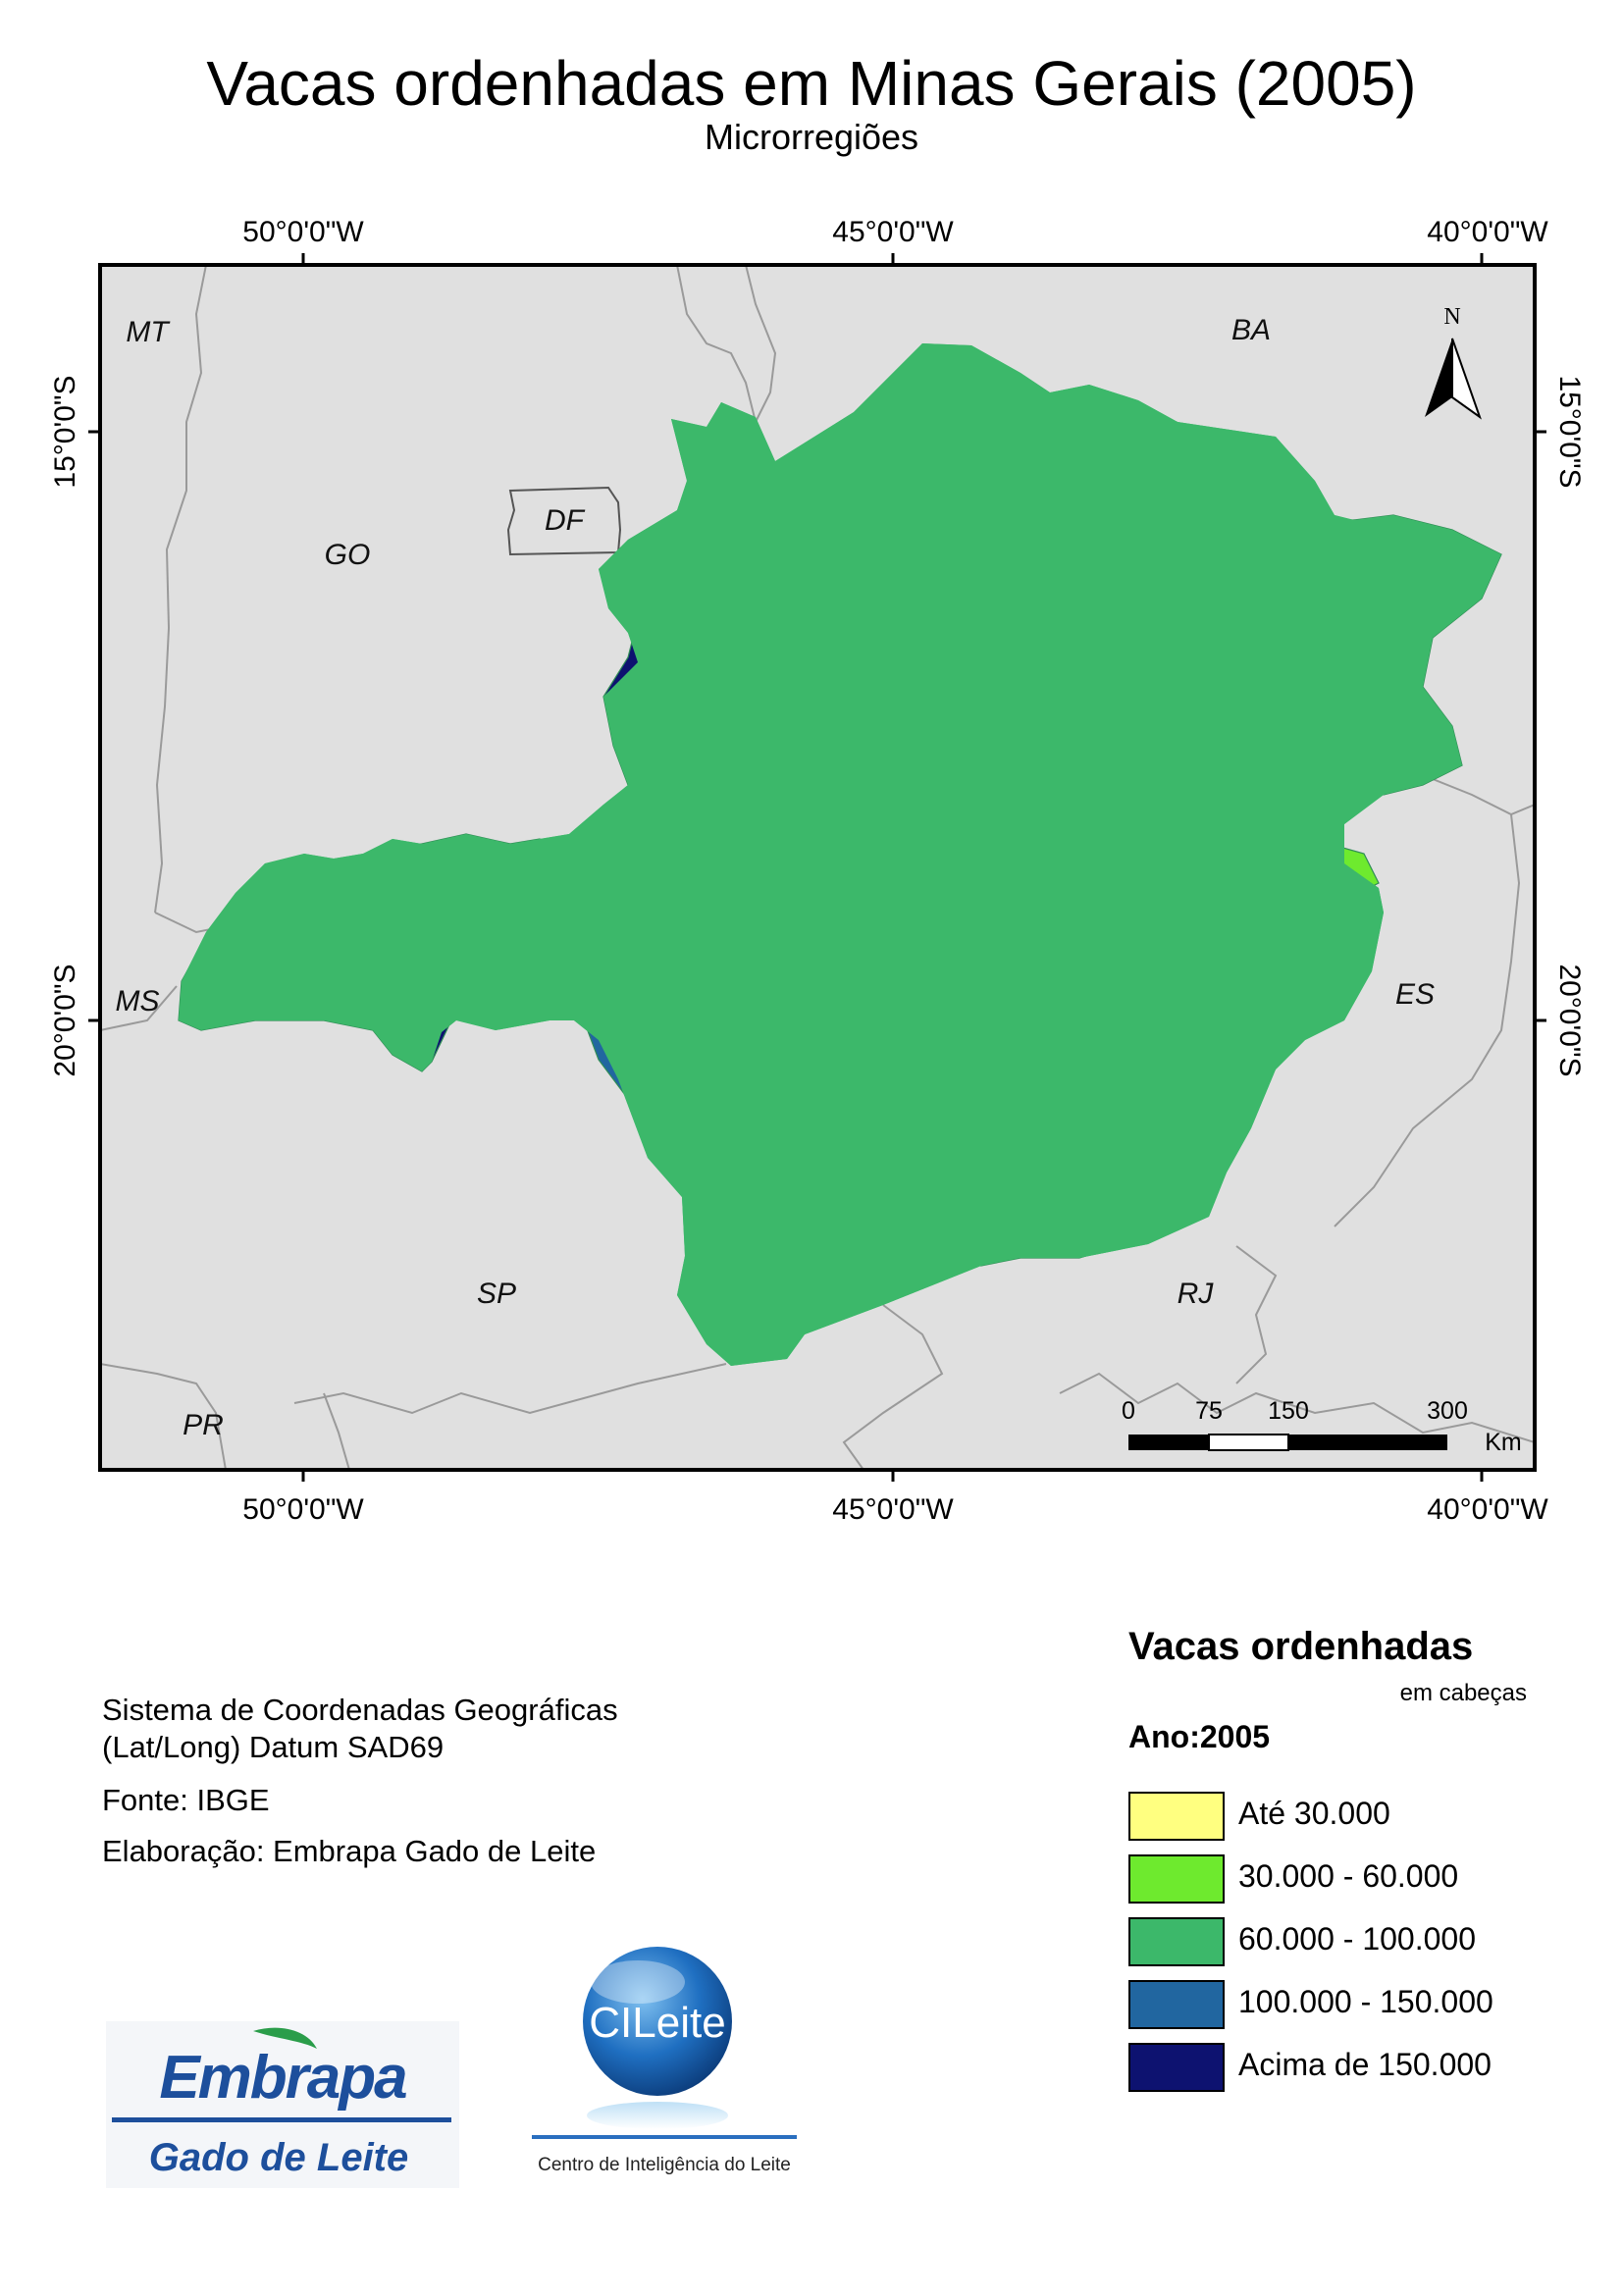 This screenshot has width=1623, height=2296. Describe the element at coordinates (893, 232) in the screenshot. I see `lon-label-45-top: 45°0'0"W` at that location.